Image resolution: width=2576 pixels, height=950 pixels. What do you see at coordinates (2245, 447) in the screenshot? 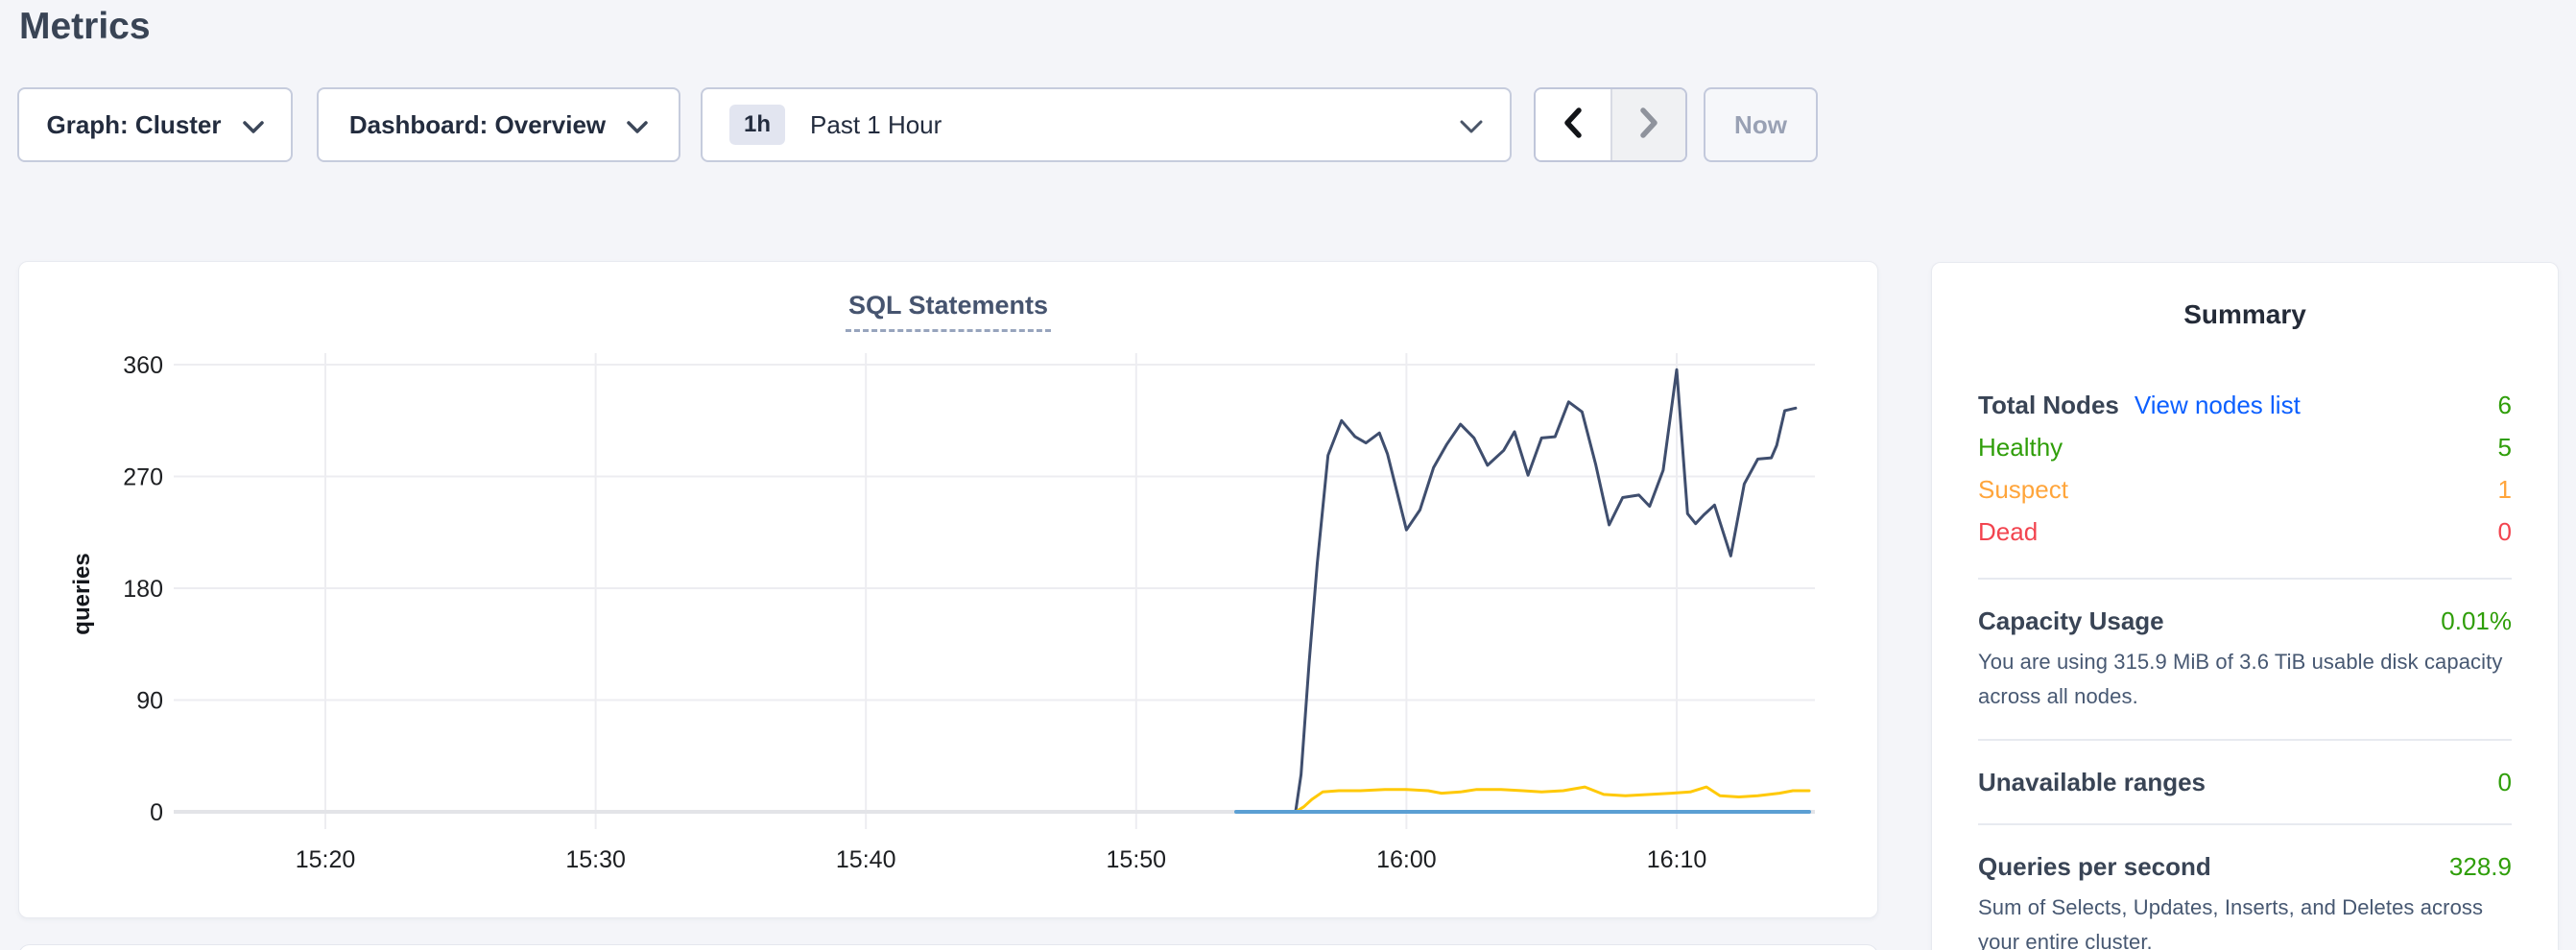
I see `healthy-nodes-row: Healthy 5` at bounding box center [2245, 447].